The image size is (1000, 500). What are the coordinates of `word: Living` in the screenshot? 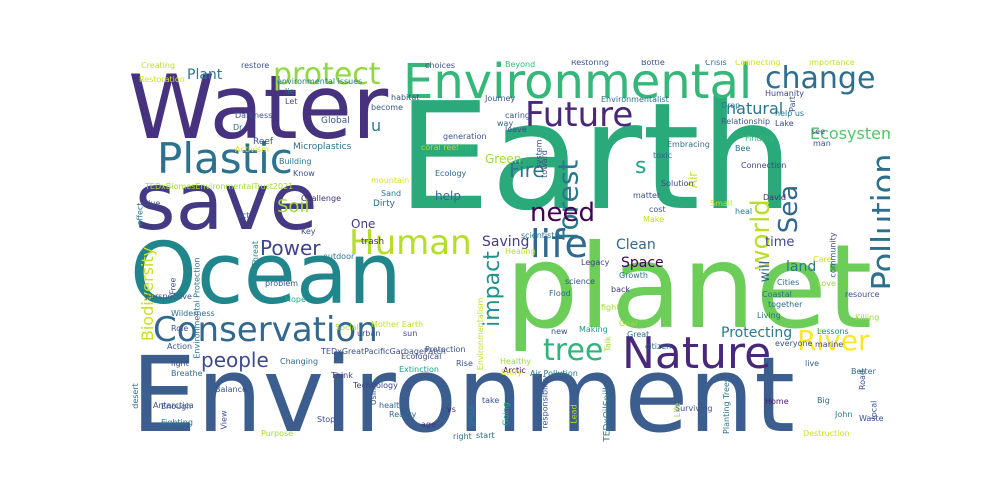 It's located at (769, 315).